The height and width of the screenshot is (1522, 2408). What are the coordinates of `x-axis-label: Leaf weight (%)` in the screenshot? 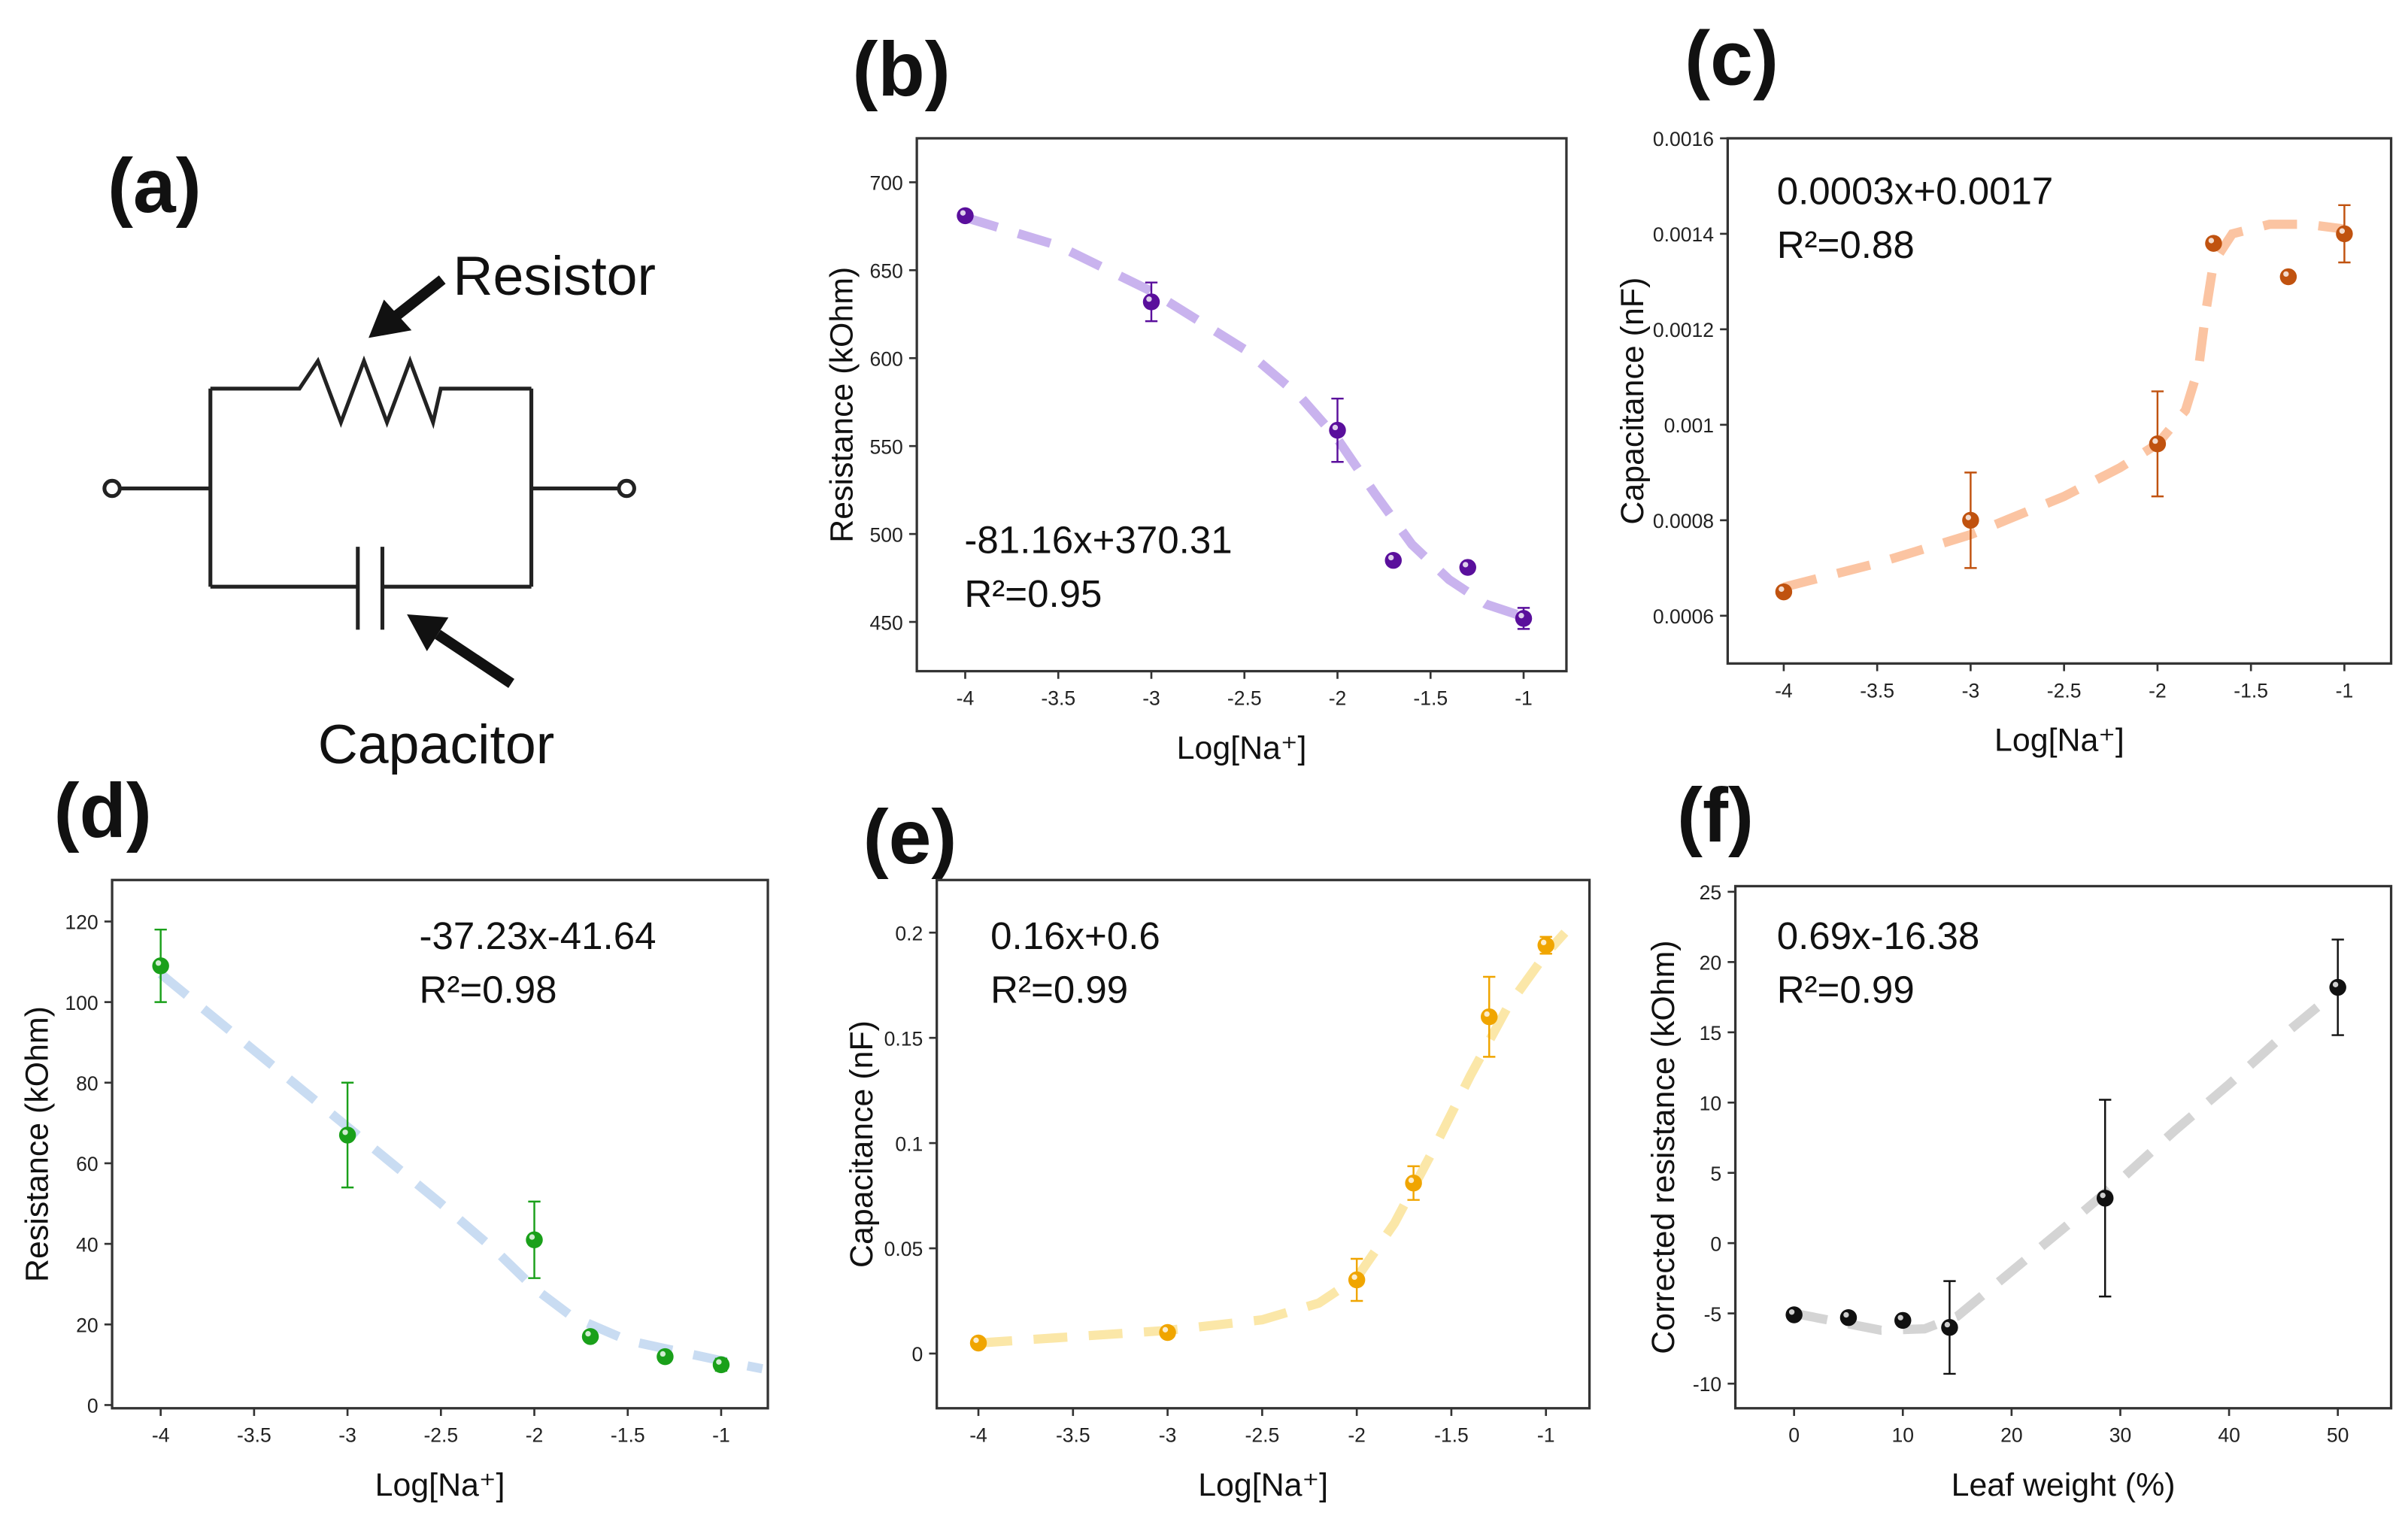 It's located at (2064, 1485).